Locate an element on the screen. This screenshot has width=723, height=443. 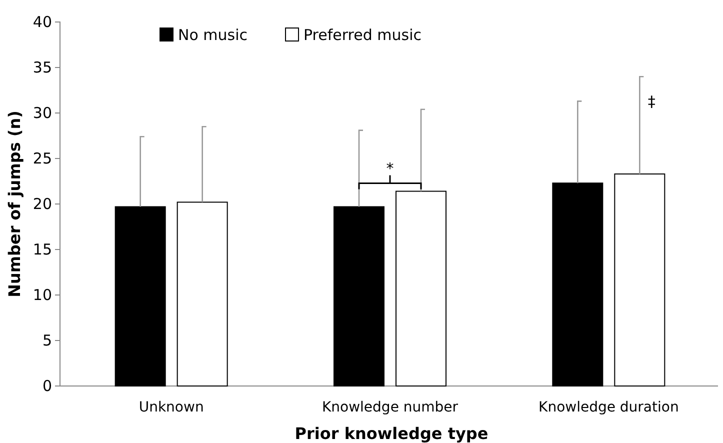
y-tick-label: 0 is located at coordinates (47, 385).